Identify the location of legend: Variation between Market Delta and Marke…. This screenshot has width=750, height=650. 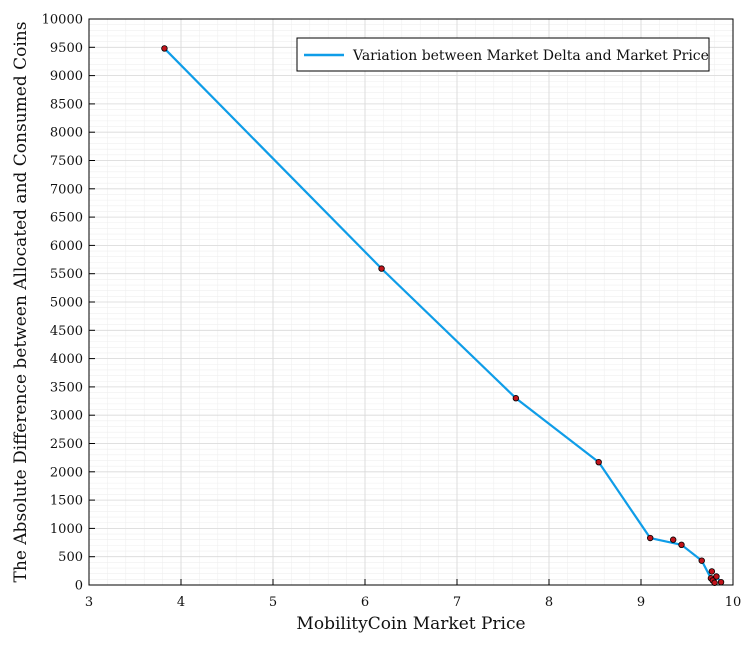
(503, 54).